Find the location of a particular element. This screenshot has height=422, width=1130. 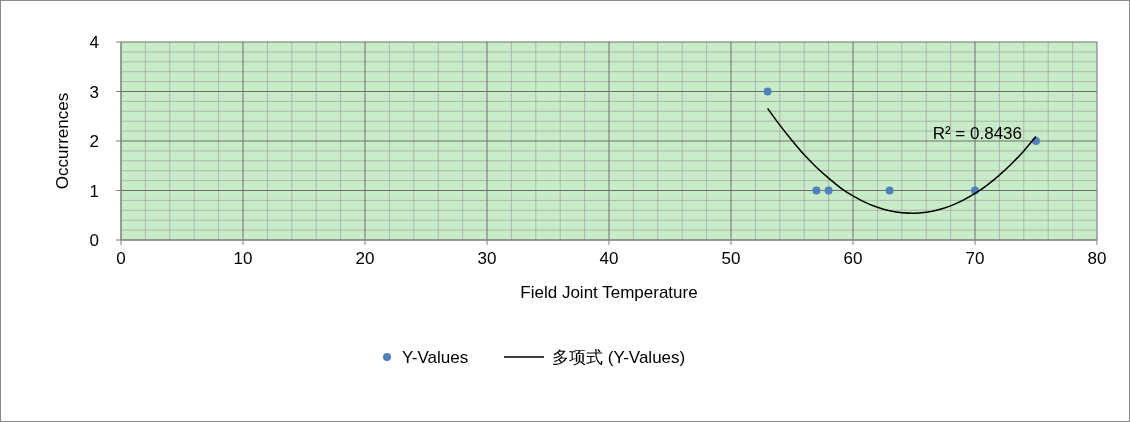

annotation: R² = 0.8436 is located at coordinates (977, 133).